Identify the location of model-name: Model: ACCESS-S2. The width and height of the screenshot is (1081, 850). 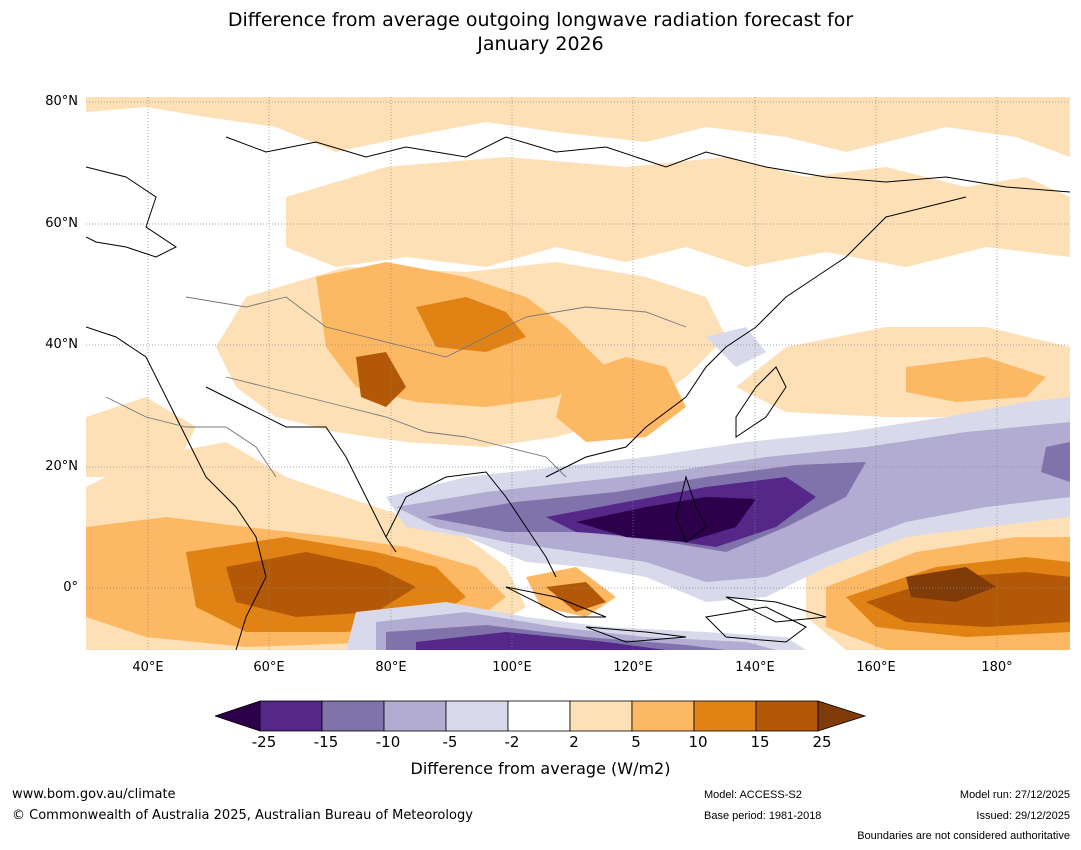
(753, 795).